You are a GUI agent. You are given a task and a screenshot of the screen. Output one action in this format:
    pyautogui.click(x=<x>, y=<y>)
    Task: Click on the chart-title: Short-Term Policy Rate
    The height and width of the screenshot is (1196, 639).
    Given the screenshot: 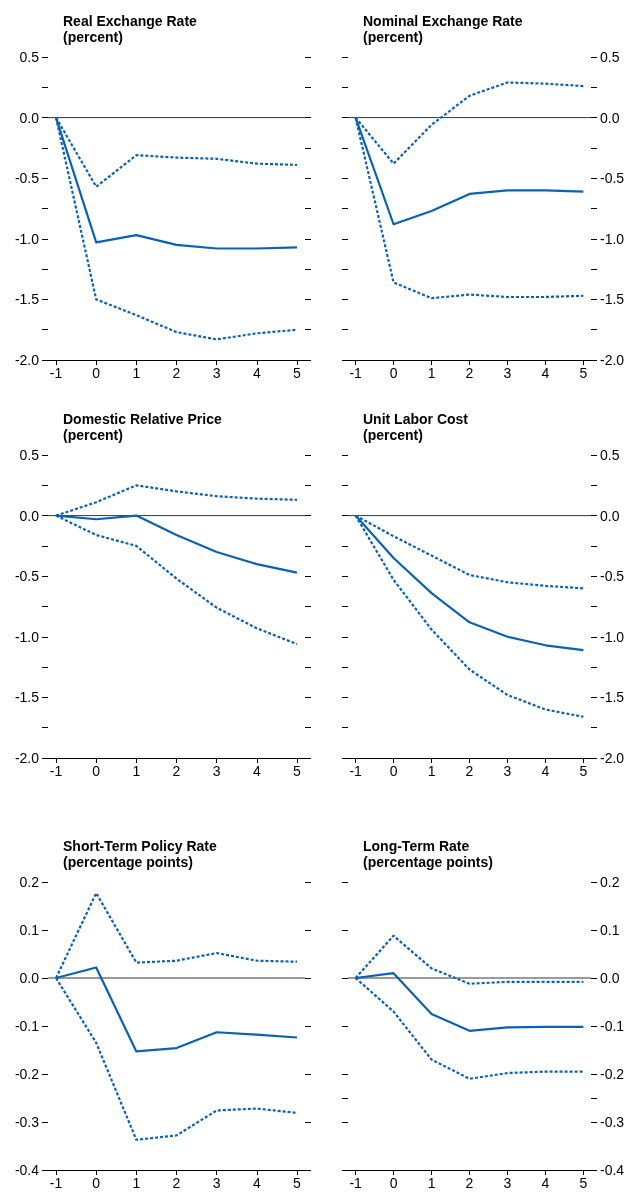 What is the action you would take?
    pyautogui.click(x=140, y=846)
    